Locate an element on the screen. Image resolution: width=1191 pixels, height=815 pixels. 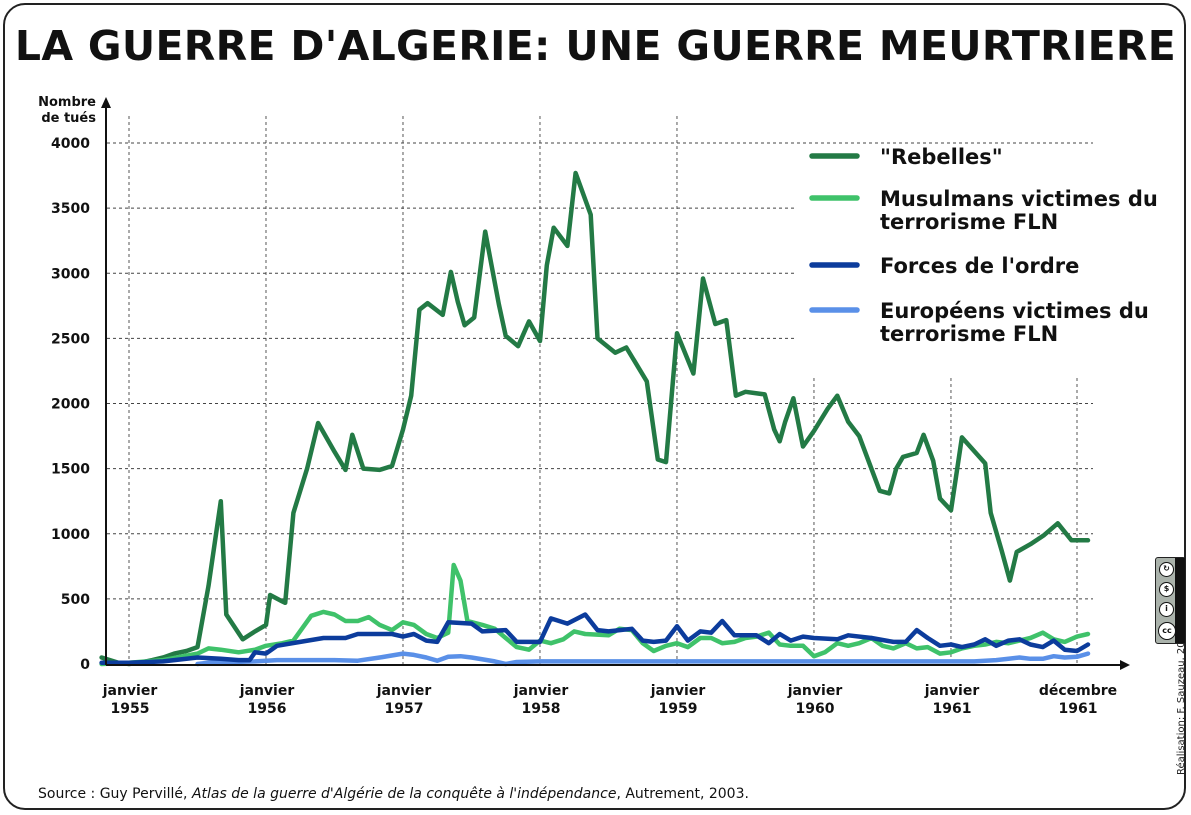
legend-label: Musulmans victimes du terrorisme FLN is located at coordinates (1019, 210).